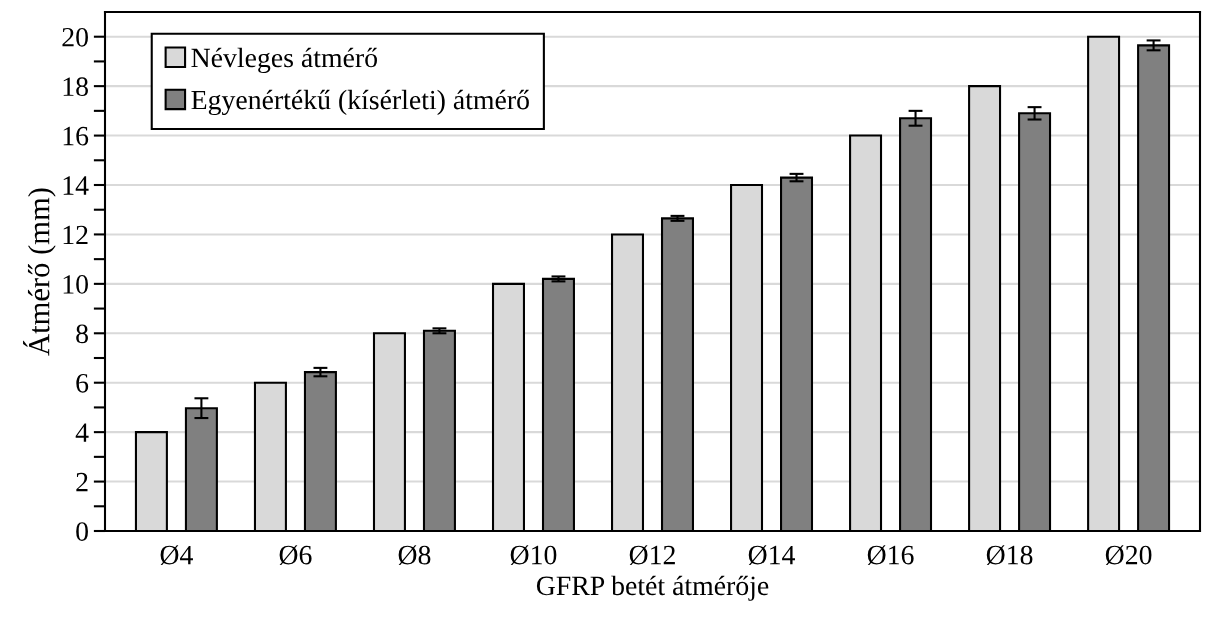 The width and height of the screenshot is (1206, 618). Describe the element at coordinates (82, 334) in the screenshot. I see `y-tick-label: 8` at that location.